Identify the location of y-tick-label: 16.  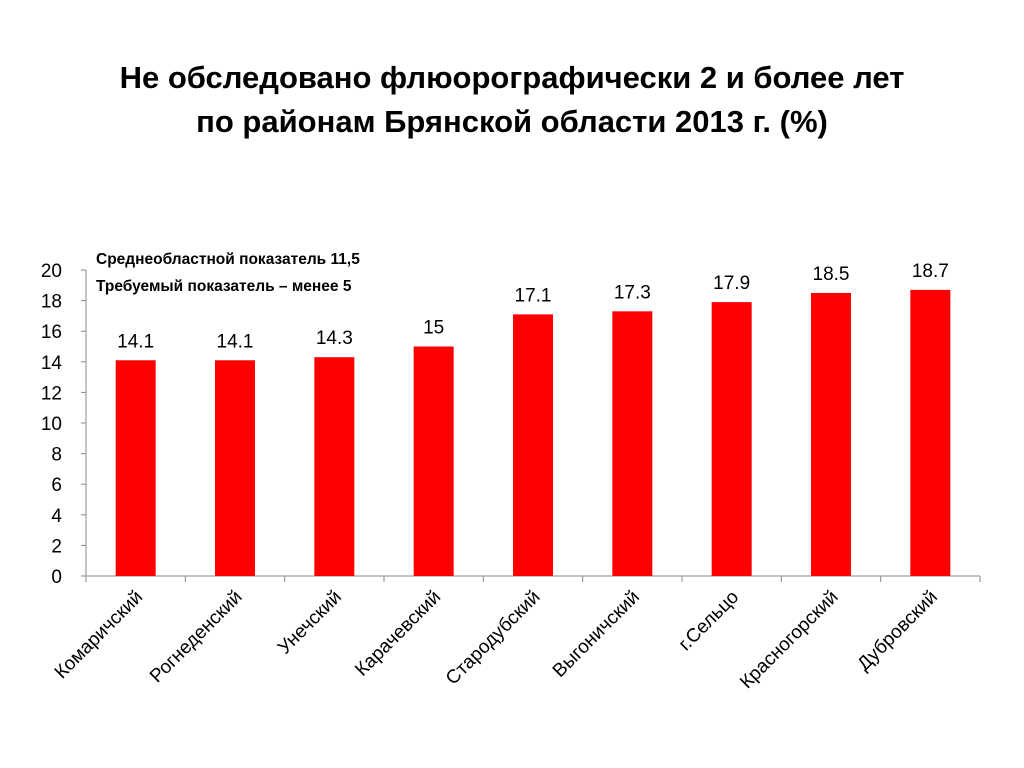
(51, 332).